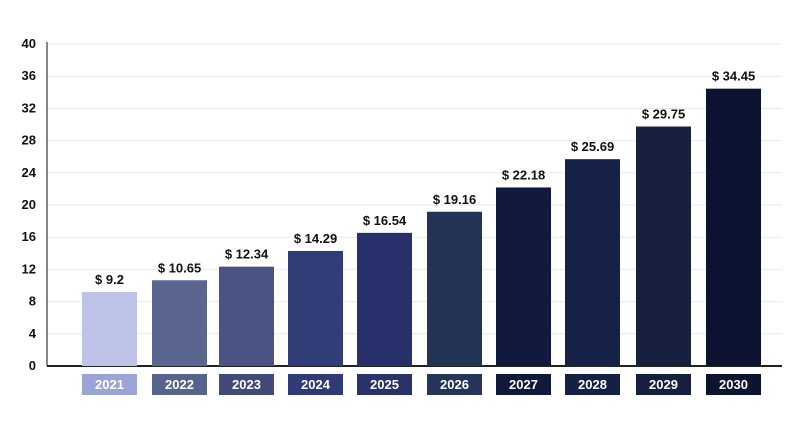 This screenshot has height=421, width=811. Describe the element at coordinates (29, 172) in the screenshot. I see `y-tick-label-24: 24` at that location.